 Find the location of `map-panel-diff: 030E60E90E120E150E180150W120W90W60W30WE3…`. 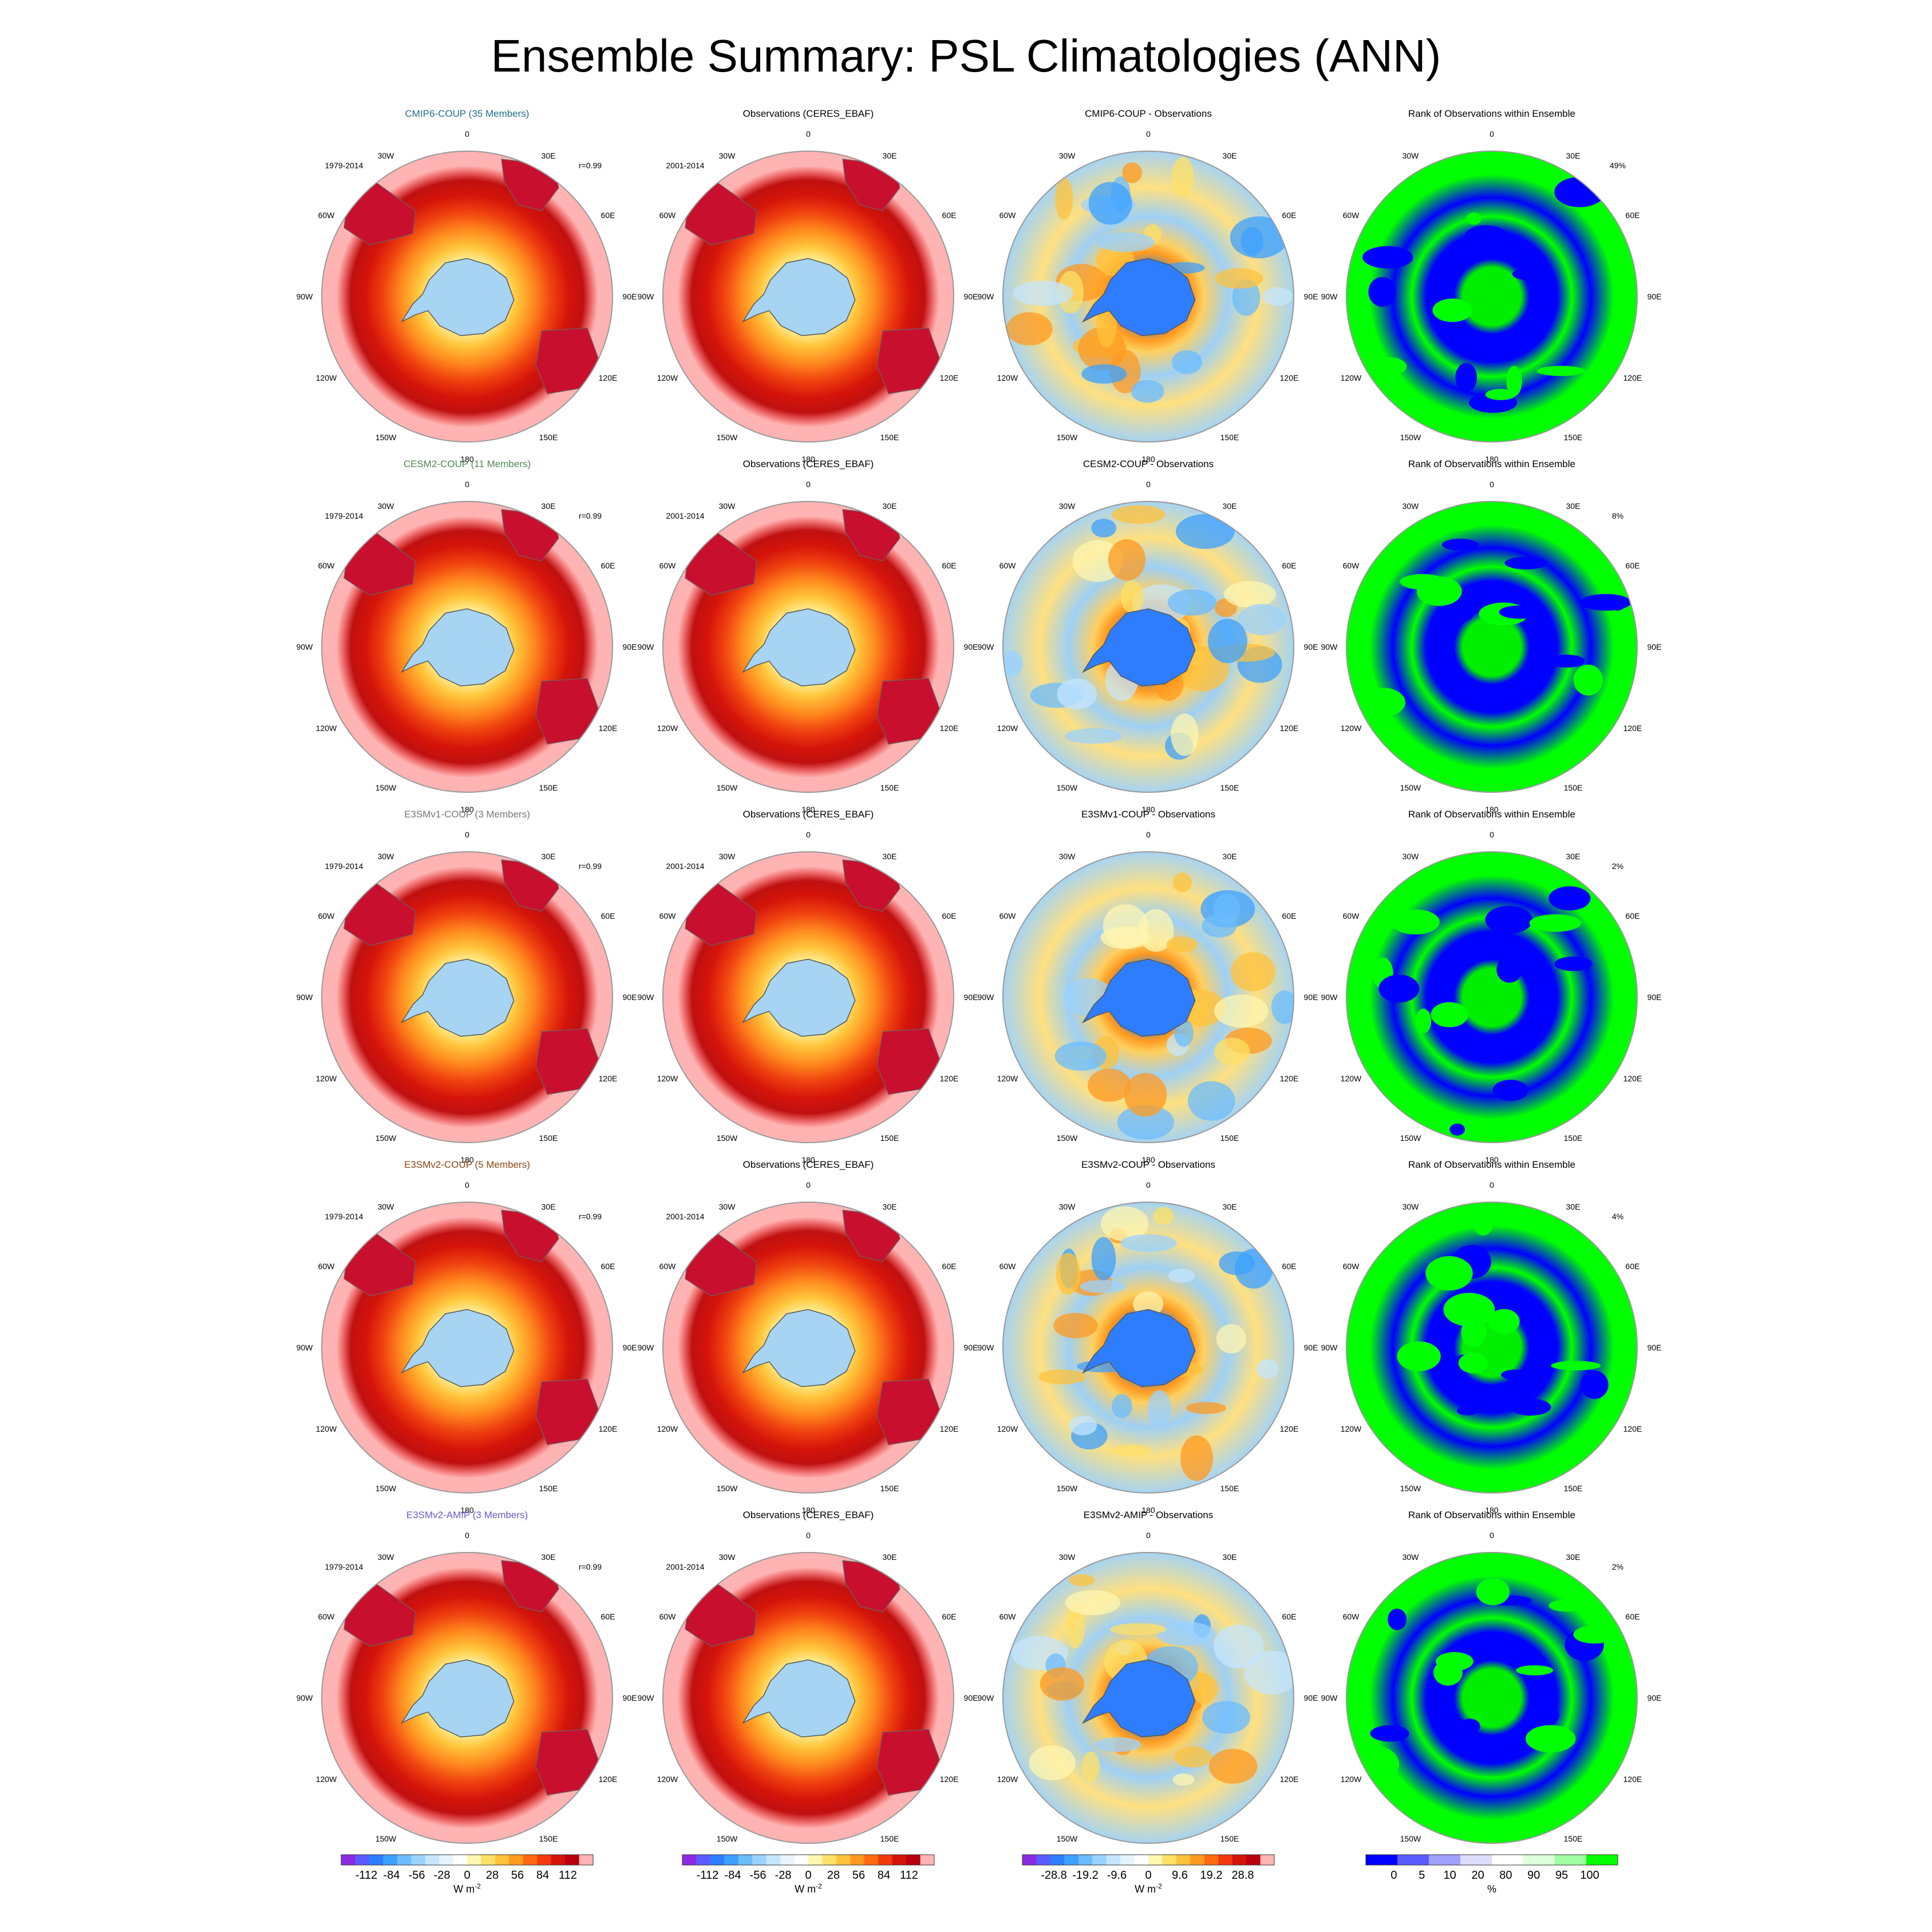

map-panel-diff: 030E60E90E120E150E180150W120W90W60W30WE3… is located at coordinates (1148, 1687).